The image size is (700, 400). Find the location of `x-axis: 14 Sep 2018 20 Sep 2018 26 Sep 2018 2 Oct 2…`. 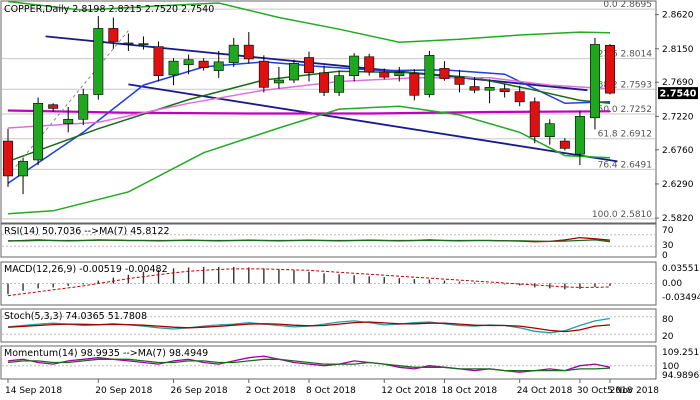

x-axis: 14 Sep 2018 20 Sep 2018 26 Sep 2018 2 Oct 2… is located at coordinates (332, 387).